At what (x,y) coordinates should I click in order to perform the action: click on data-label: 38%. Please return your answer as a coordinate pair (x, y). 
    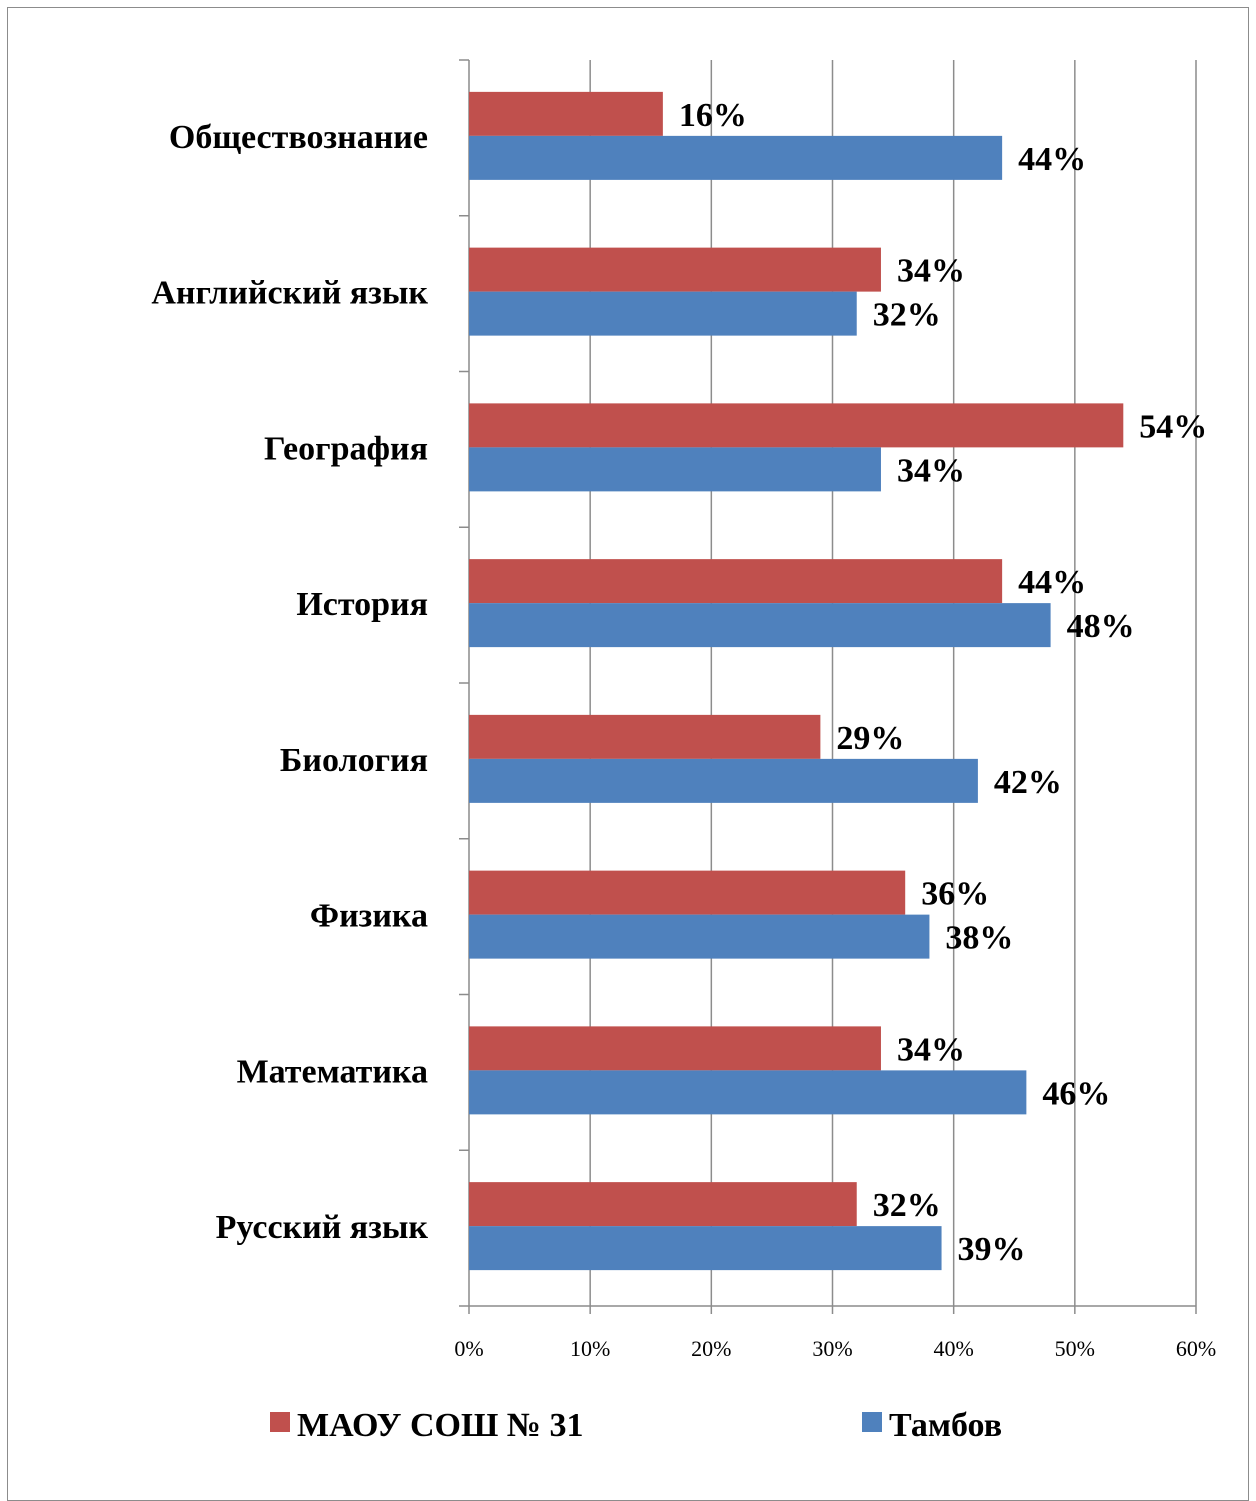
    Looking at the image, I should click on (979, 938).